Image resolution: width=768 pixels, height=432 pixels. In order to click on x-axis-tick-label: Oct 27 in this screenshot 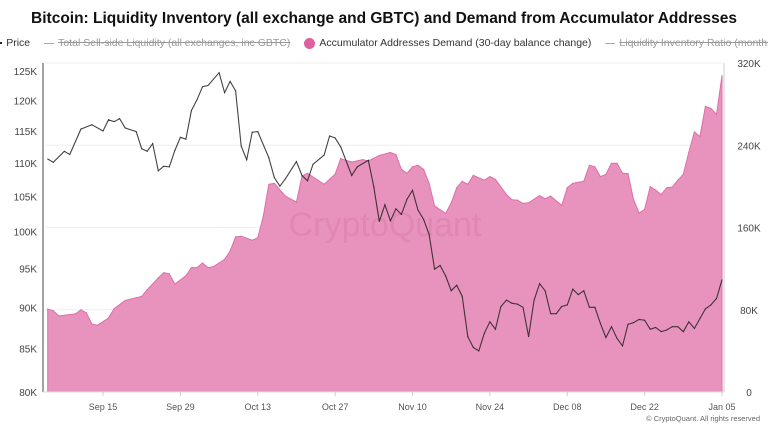, I will do `click(335, 407)`.